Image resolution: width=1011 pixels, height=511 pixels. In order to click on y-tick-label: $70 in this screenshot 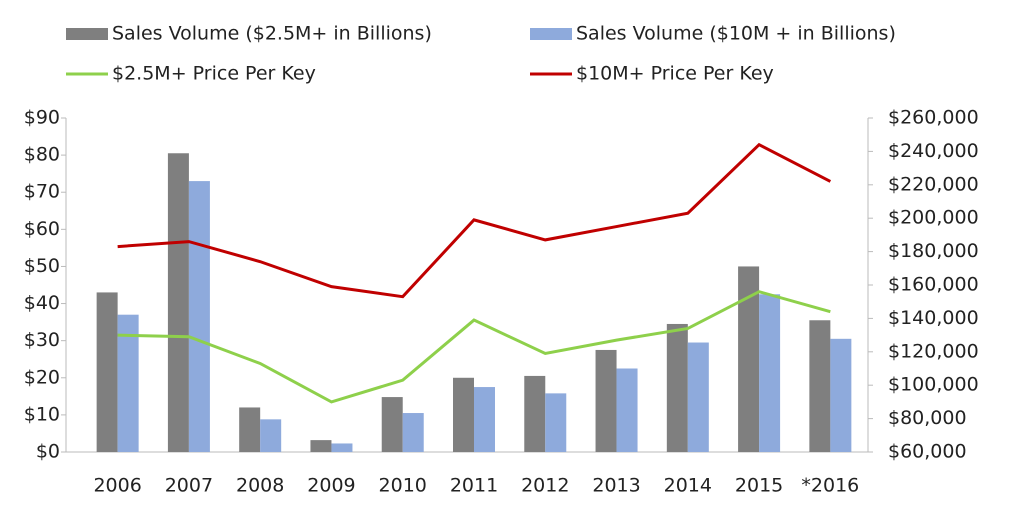, I will do `click(42, 192)`.